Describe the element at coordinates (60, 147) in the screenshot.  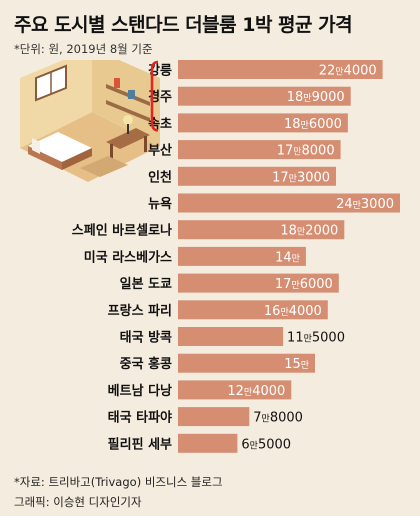
I see `bed-icon` at that location.